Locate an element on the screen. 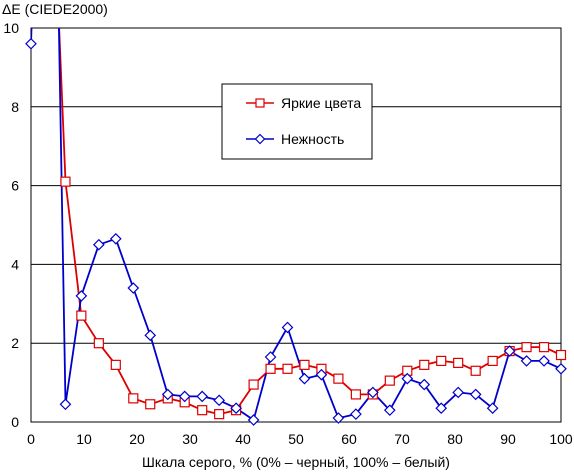  legend-label-series-2: Нежность is located at coordinates (312, 139).